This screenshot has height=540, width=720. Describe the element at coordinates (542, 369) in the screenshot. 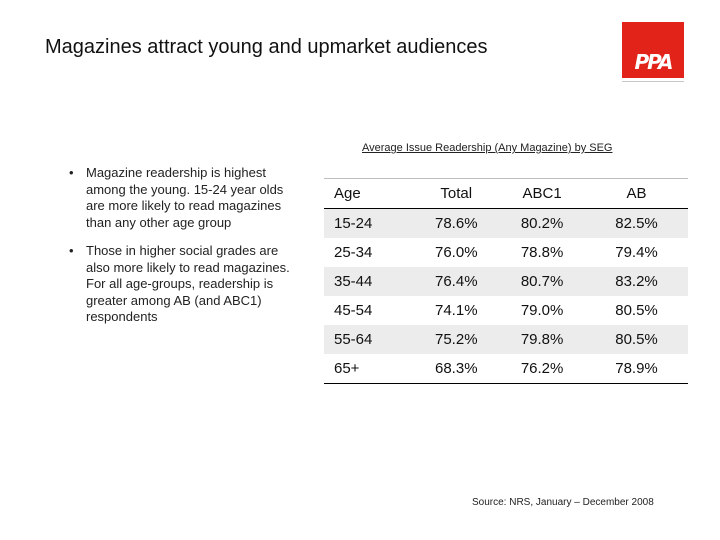

I see `cell-abc1: 76.2%` at that location.